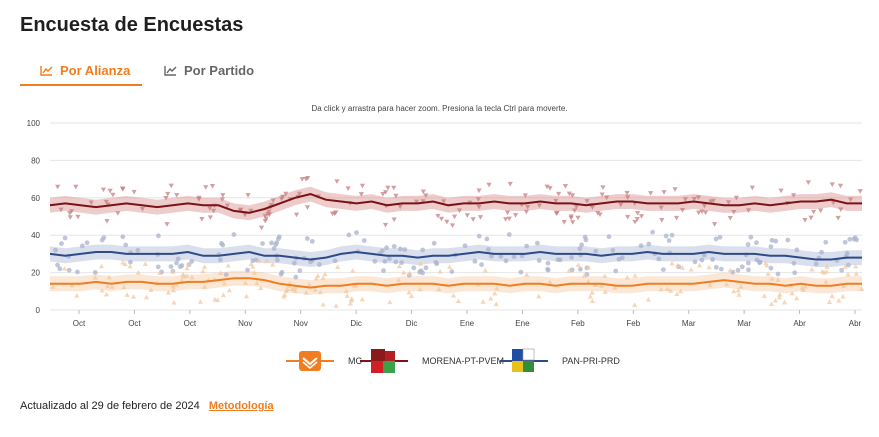 This screenshot has height=437, width=879. I want to click on x-tick-label: Ene, so click(522, 323).